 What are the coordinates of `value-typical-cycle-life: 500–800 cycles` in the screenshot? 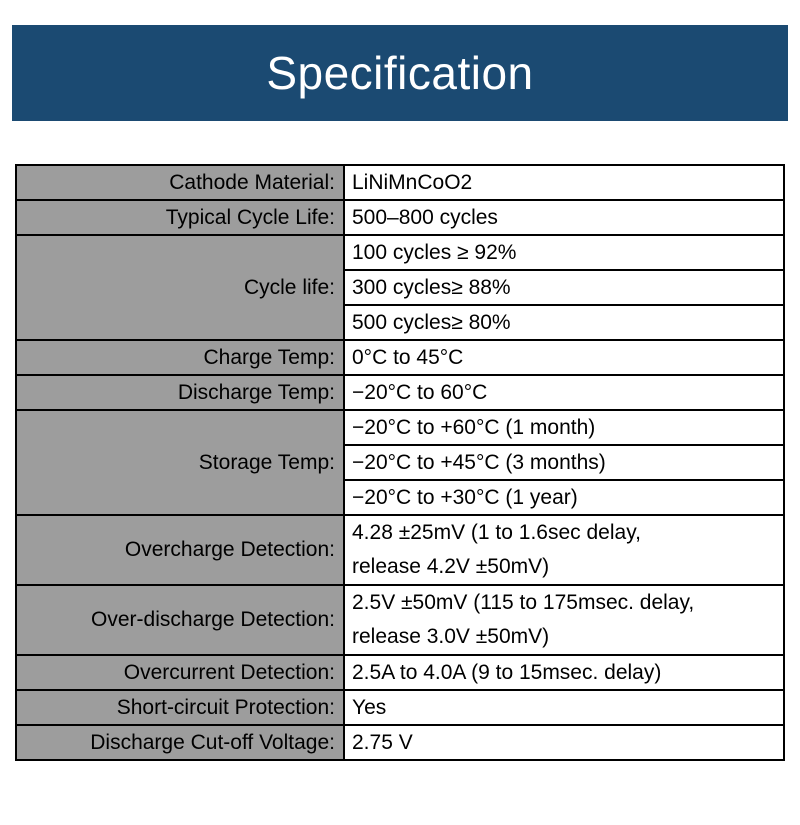 It's located at (564, 217).